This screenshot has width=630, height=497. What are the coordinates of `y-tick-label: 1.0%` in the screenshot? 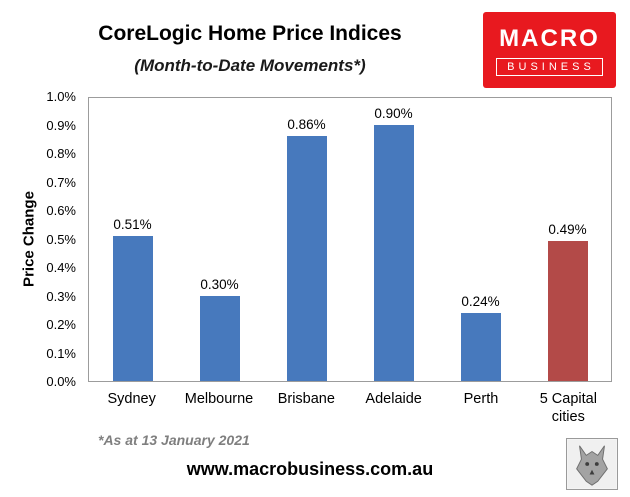 It's located at (61, 96).